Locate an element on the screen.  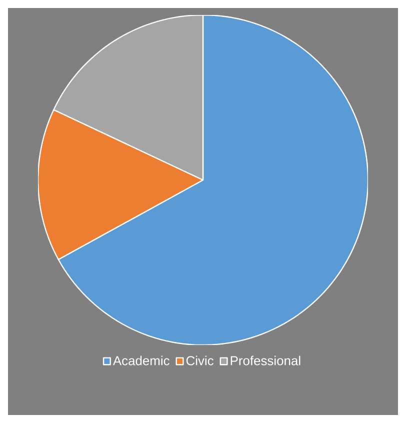
legend-label: Academic is located at coordinates (141, 361).